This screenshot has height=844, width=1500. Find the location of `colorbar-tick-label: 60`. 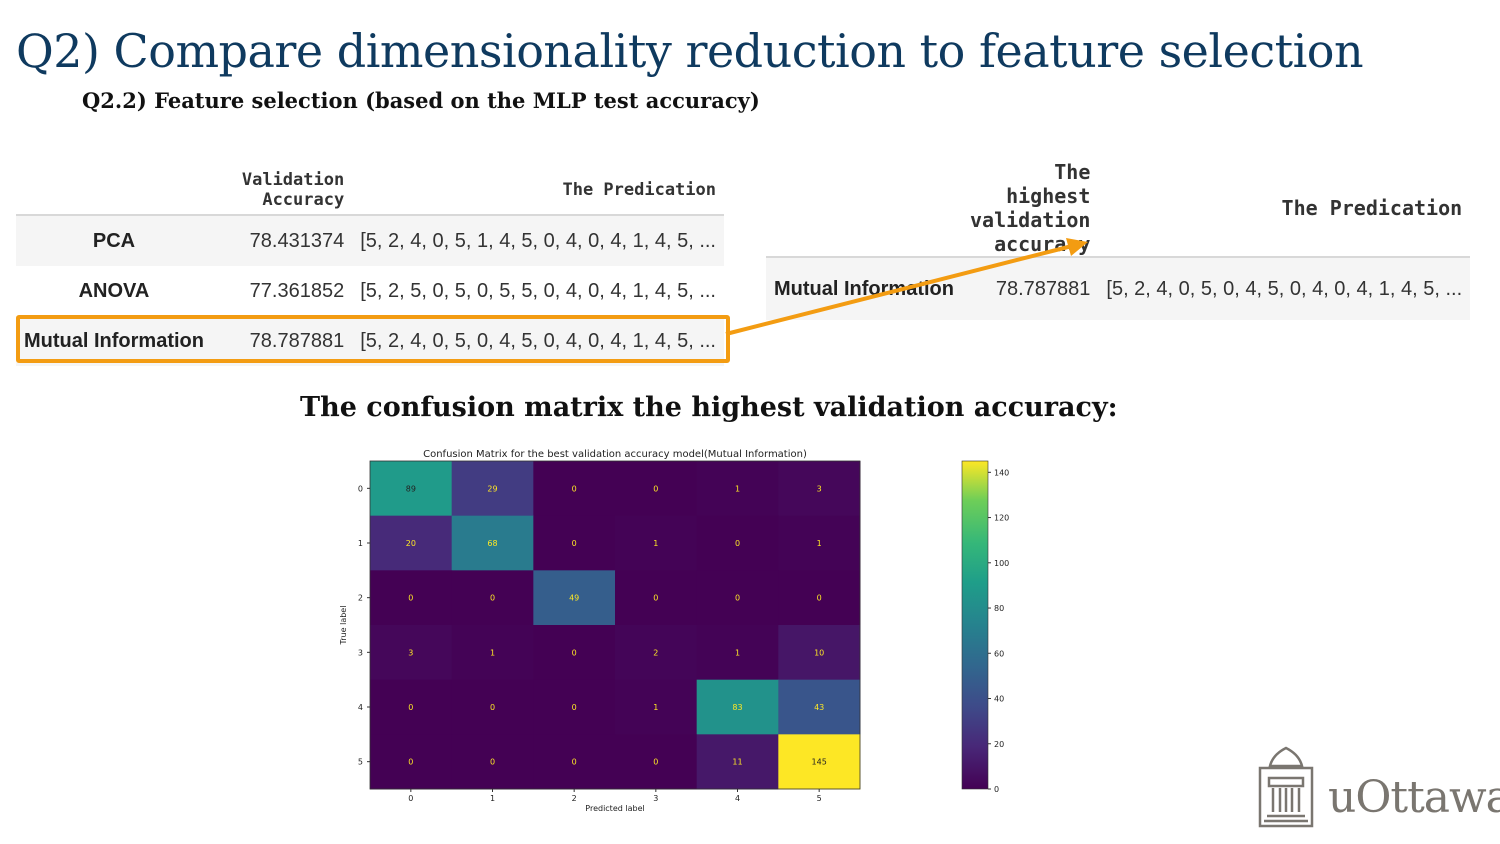

colorbar-tick-label: 60 is located at coordinates (999, 653).